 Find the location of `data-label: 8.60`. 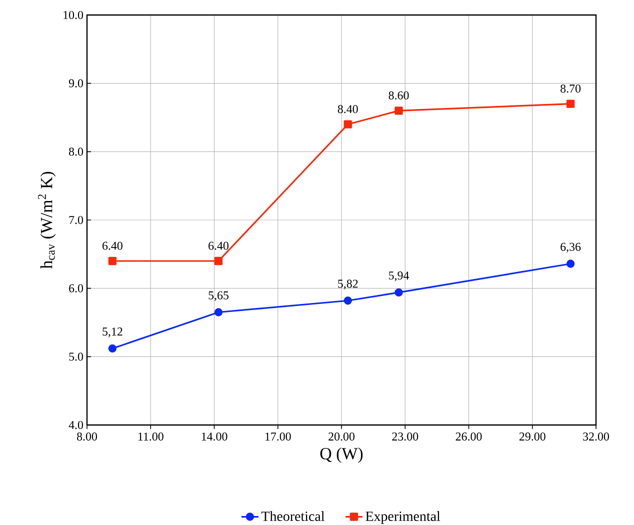

data-label: 8.60 is located at coordinates (398, 95).